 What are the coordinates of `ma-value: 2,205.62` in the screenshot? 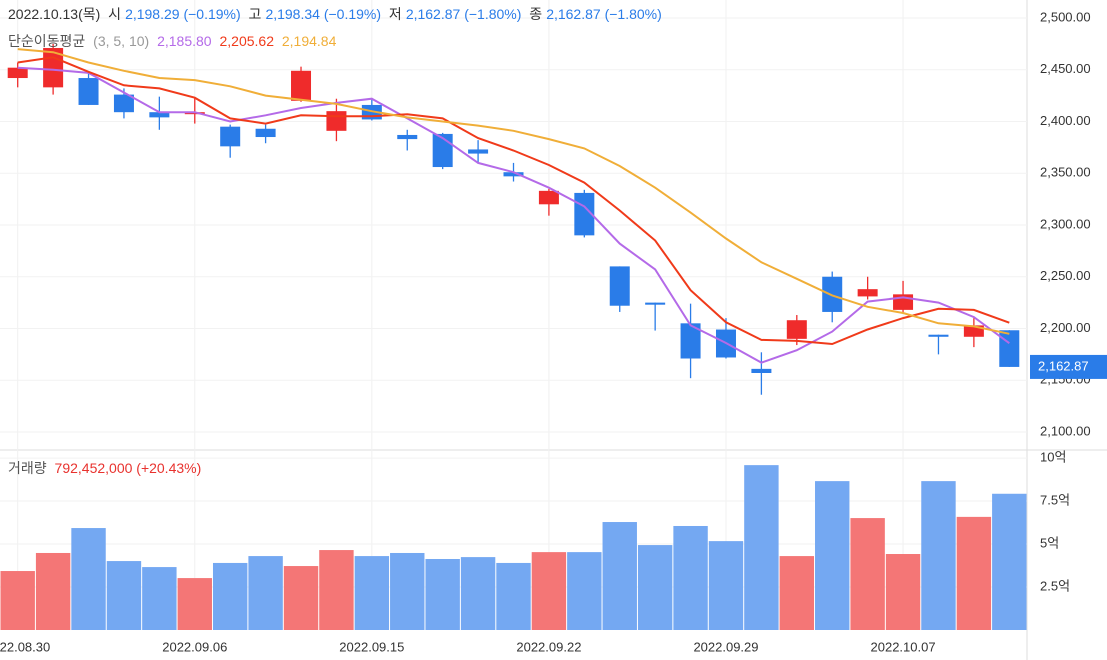 It's located at (246, 41).